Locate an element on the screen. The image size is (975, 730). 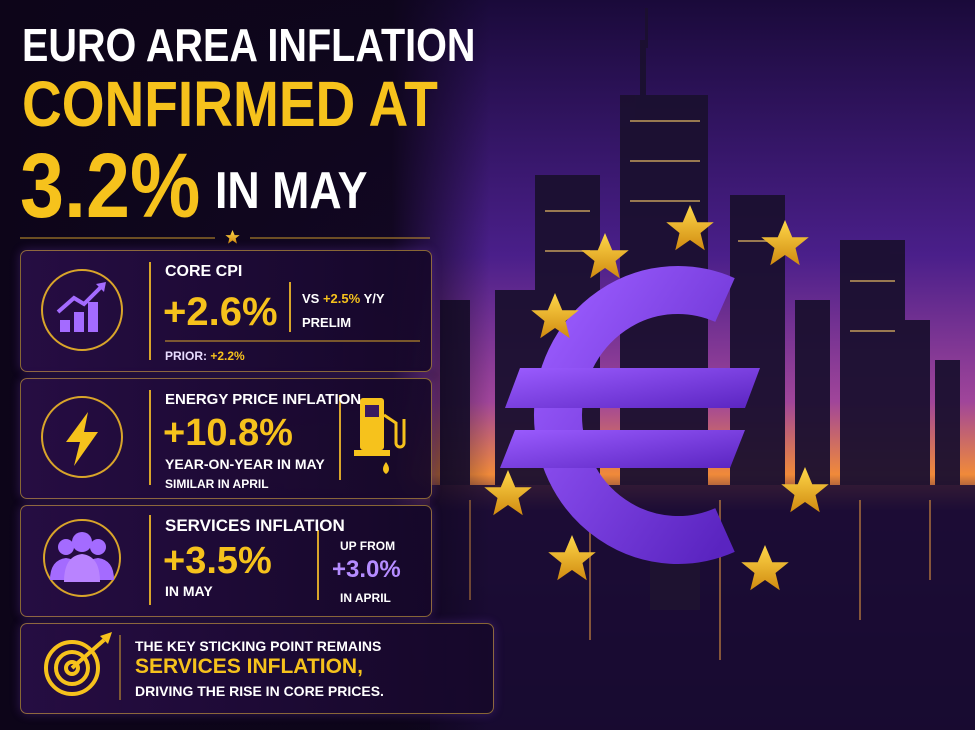
compare-value: +2.5% is located at coordinates (341, 298).